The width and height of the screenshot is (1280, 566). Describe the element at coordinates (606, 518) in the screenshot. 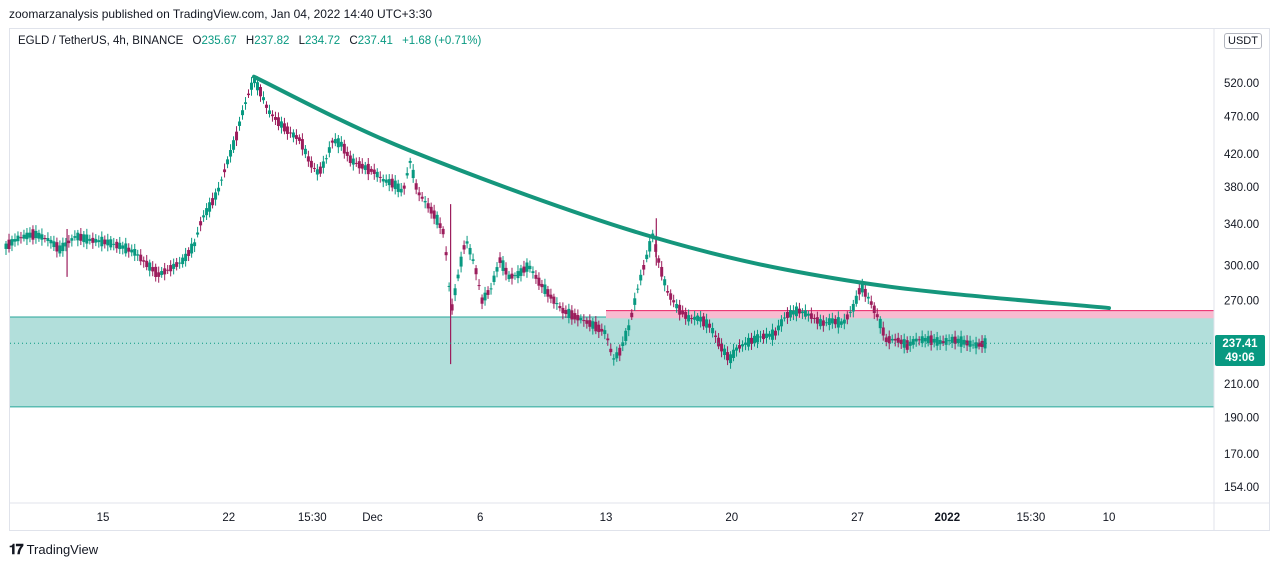

I see `x-tick-label: 13` at that location.